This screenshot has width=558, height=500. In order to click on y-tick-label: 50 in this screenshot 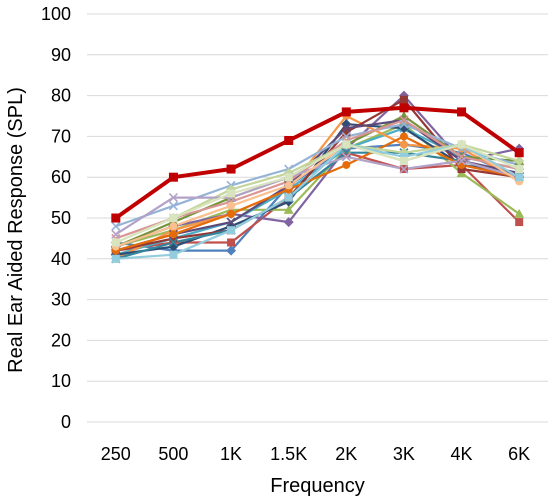, I will do `click(61, 218)`.